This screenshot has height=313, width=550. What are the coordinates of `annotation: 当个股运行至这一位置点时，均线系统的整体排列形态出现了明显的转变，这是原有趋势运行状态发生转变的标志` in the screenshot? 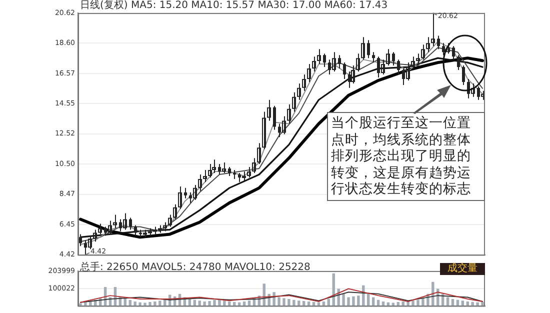 It's located at (406, 156).